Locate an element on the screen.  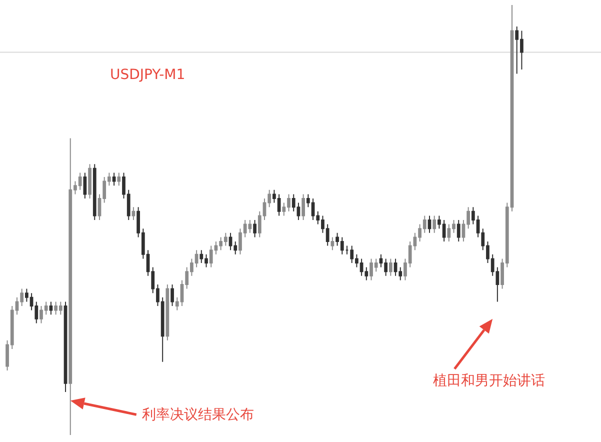
annotation: 植田和男开始讲话 is located at coordinates (489, 381).